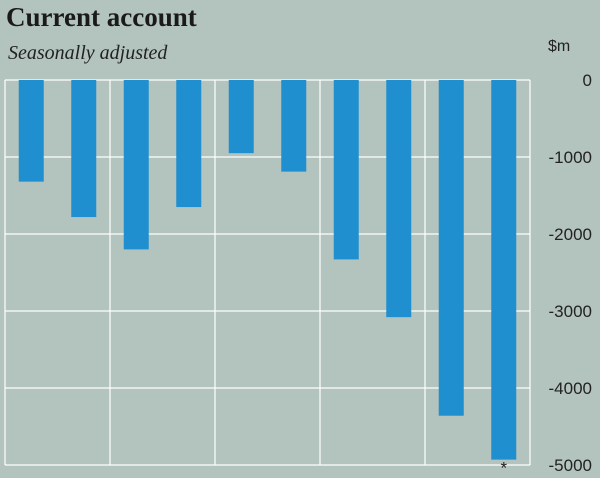 This screenshot has width=600, height=478. I want to click on y-tick-label-5: -5000, so click(570, 465).